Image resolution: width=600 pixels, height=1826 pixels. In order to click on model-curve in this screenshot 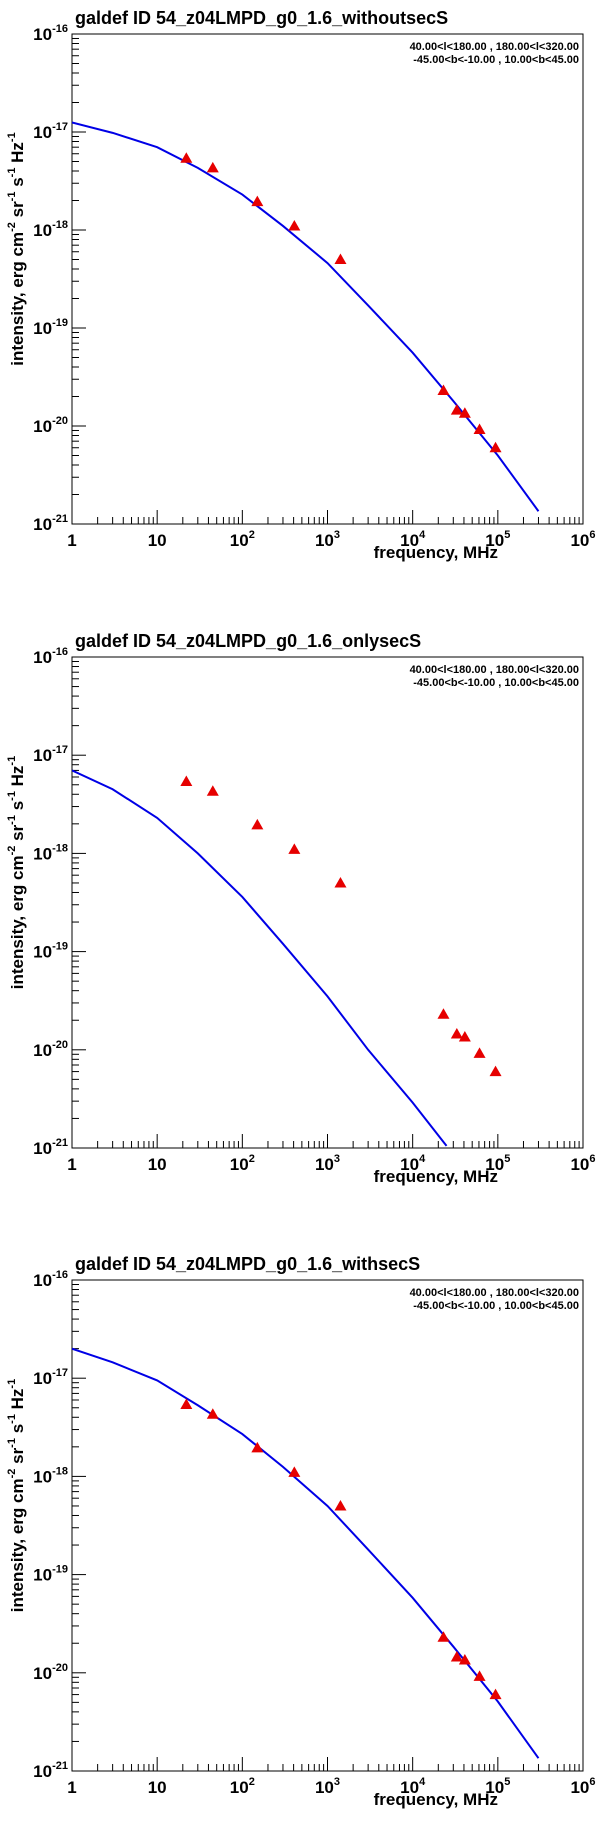, I will do `click(260, 958)`.